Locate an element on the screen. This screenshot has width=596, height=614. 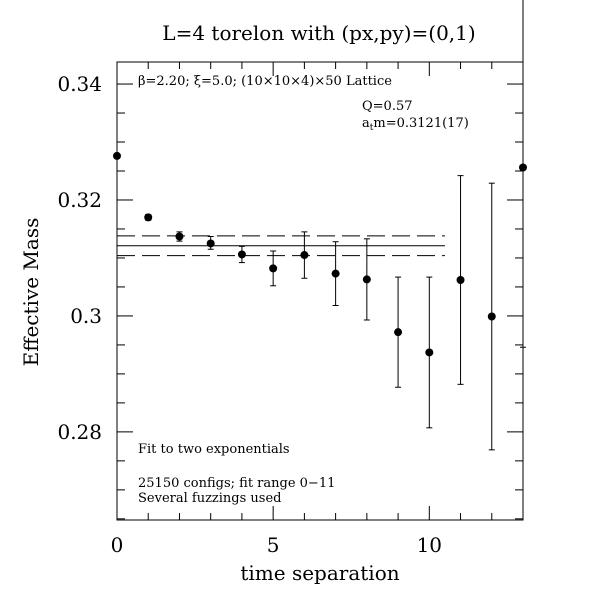
x-tick-label: 5 is located at coordinates (273, 545).